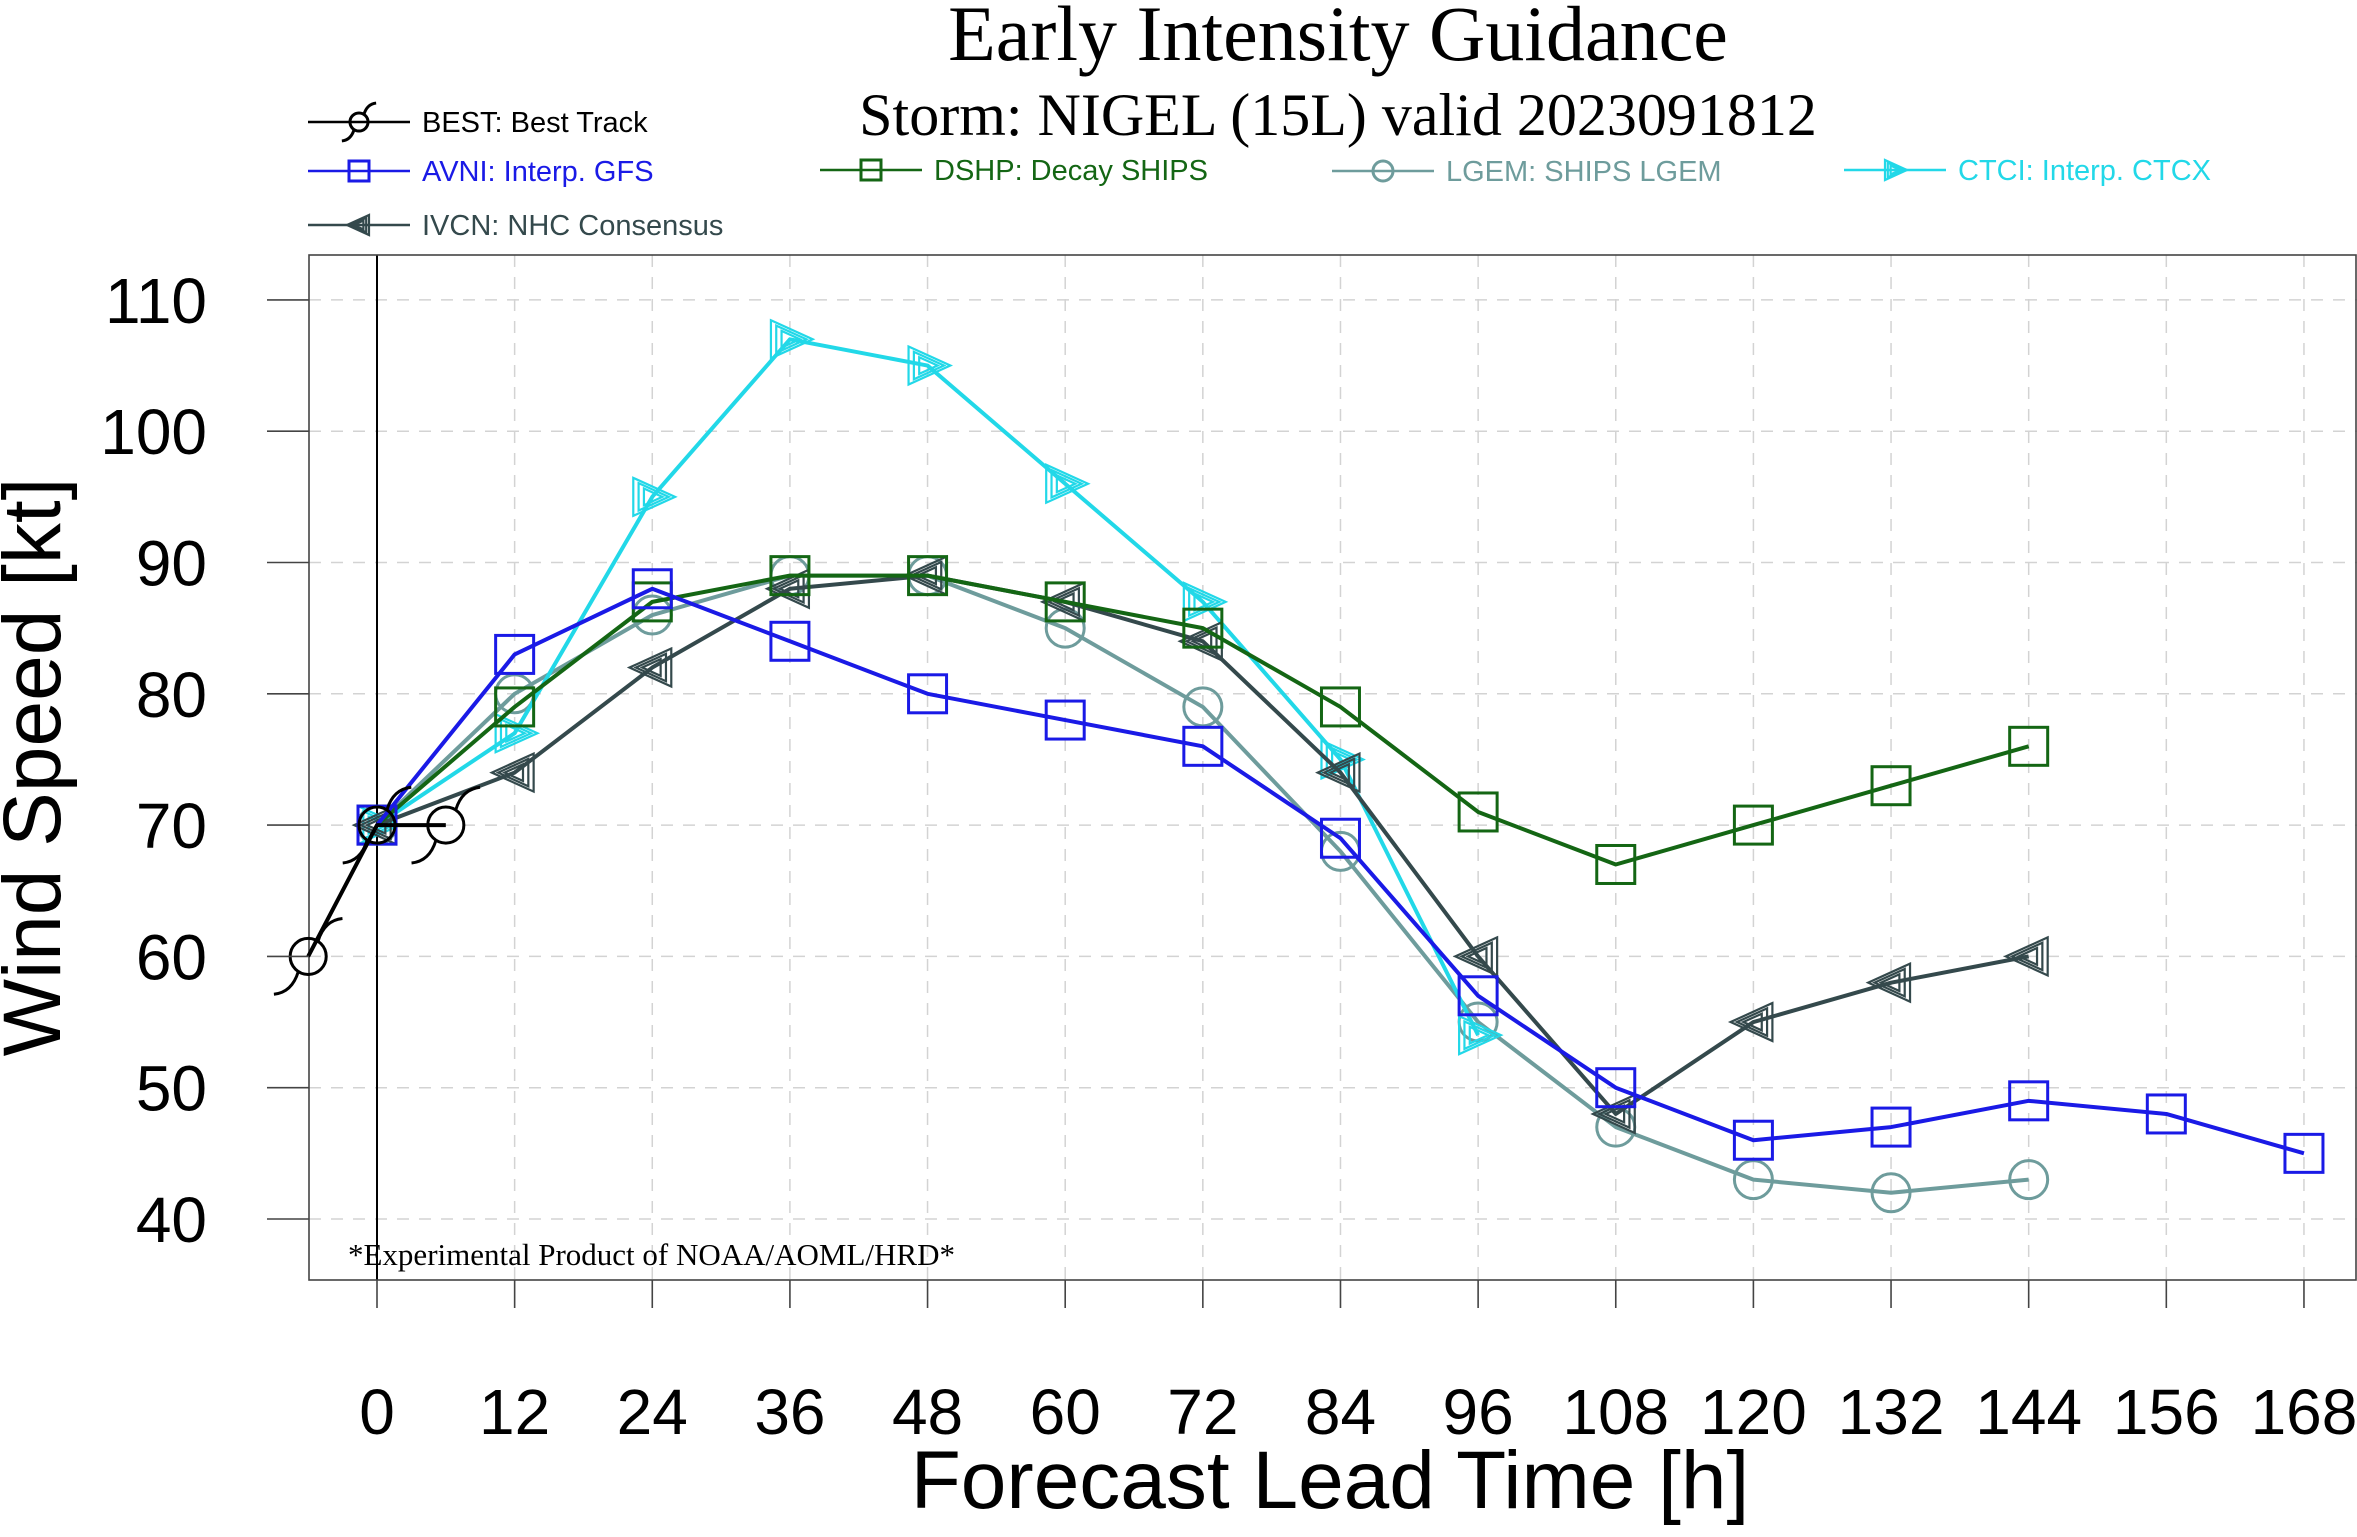 The image size is (2357, 1537). Describe the element at coordinates (1478, 1412) in the screenshot. I see `x-tick-label: 96` at that location.